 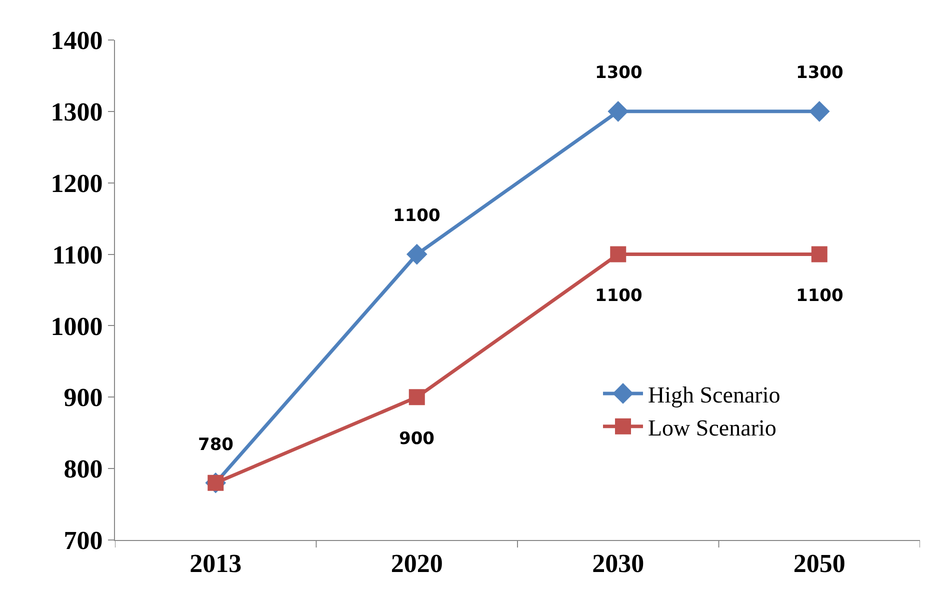 I want to click on legend-label: Low Scenario, so click(x=712, y=427).